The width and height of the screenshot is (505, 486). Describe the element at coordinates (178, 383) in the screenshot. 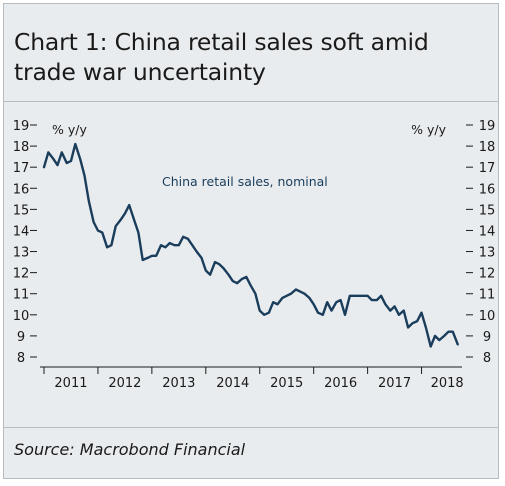

I see `x-tick-label: 2013` at that location.